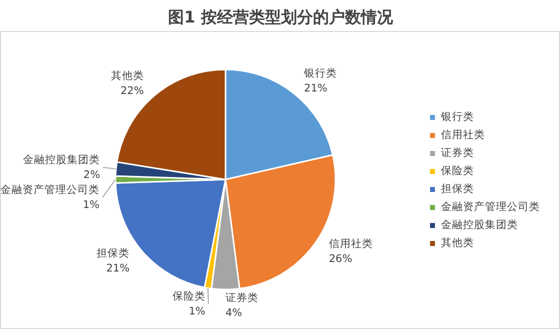 This screenshot has height=330, width=560. What do you see at coordinates (189, 295) in the screenshot?
I see `slice-label: 保险类` at bounding box center [189, 295].